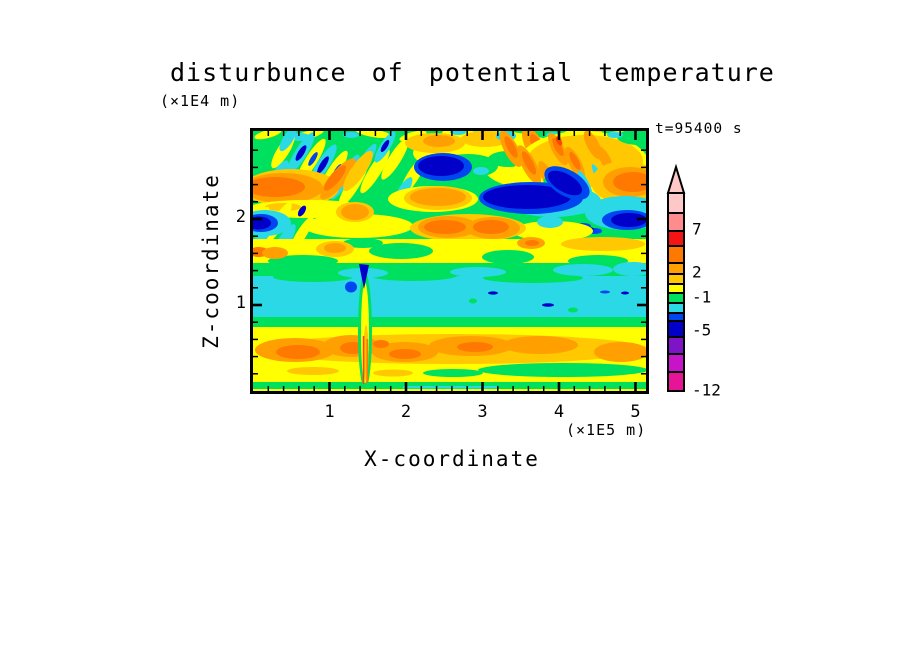  I want to click on y-tick-label: 1, so click(240, 303).